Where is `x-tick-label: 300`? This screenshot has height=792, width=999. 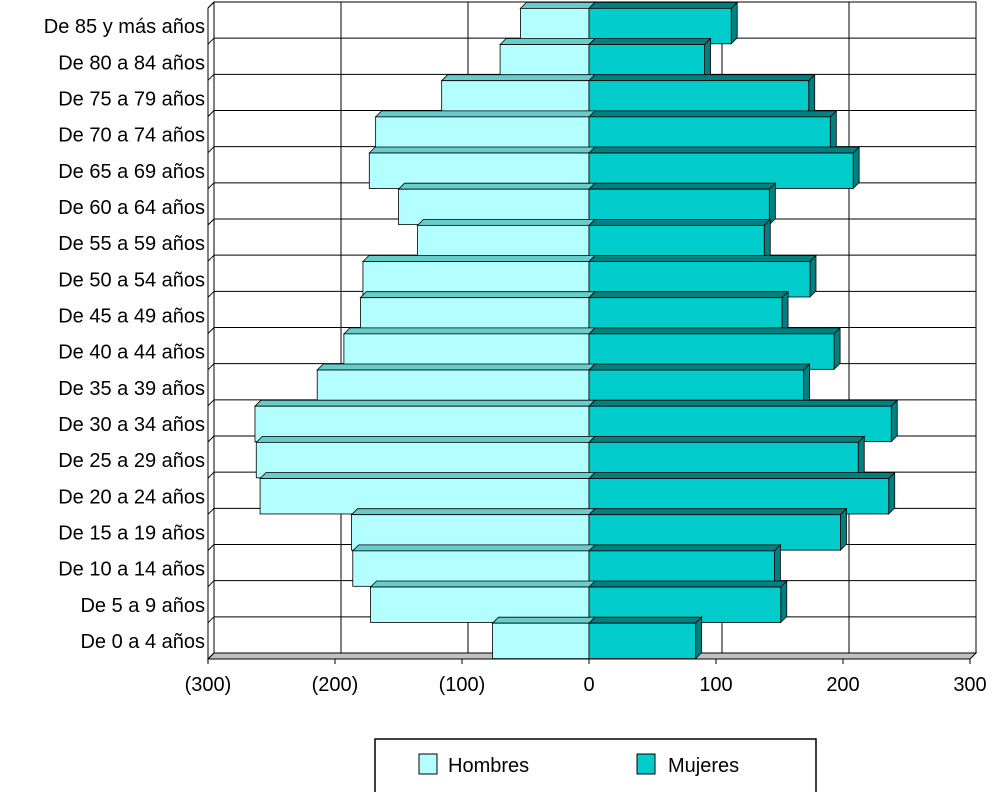 x-tick-label: 300 is located at coordinates (969, 685).